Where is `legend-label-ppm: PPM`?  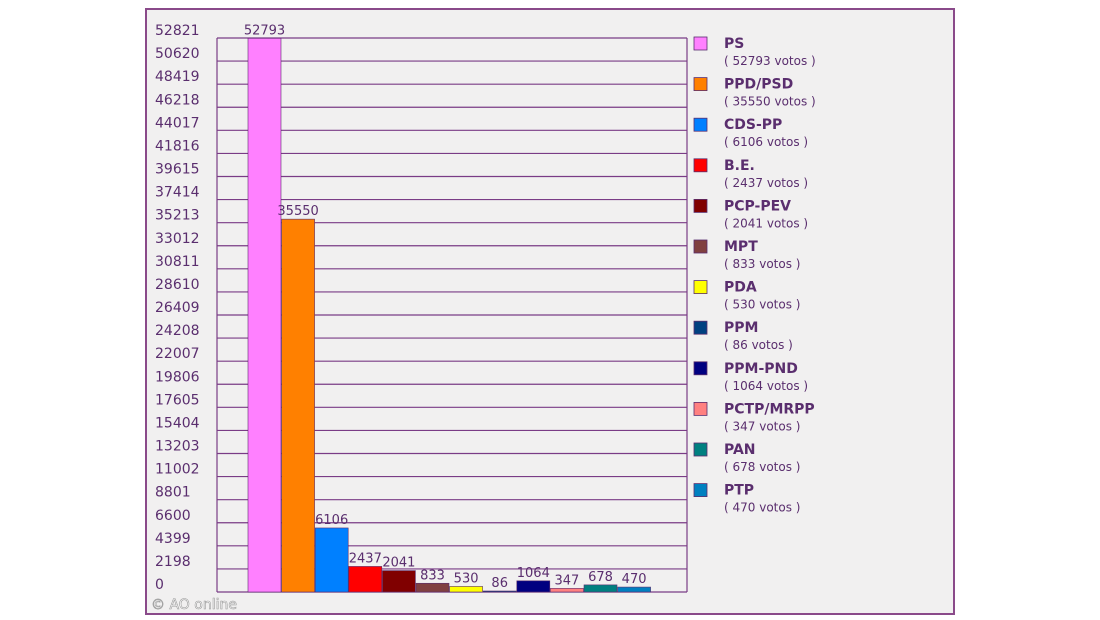 legend-label-ppm: PPM is located at coordinates (741, 328).